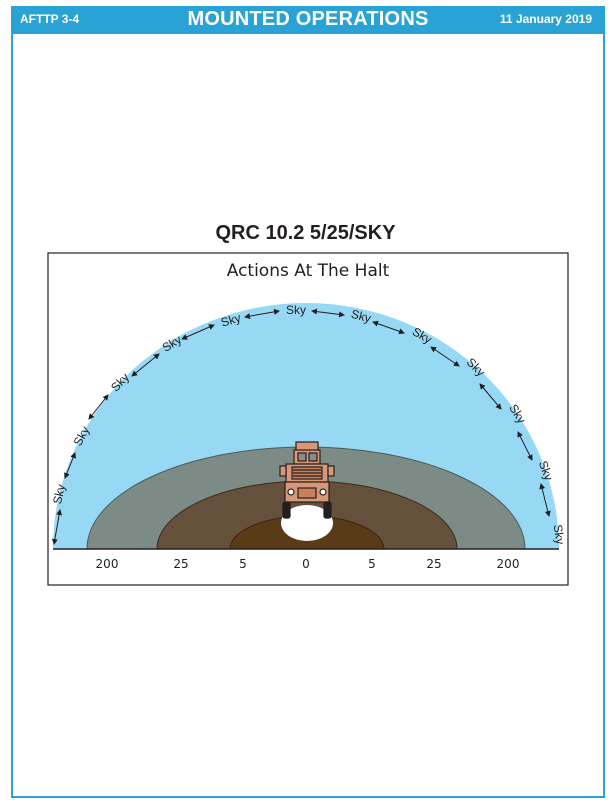 This screenshot has width=611, height=809. I want to click on vehicle-clear-area, so click(307, 523).